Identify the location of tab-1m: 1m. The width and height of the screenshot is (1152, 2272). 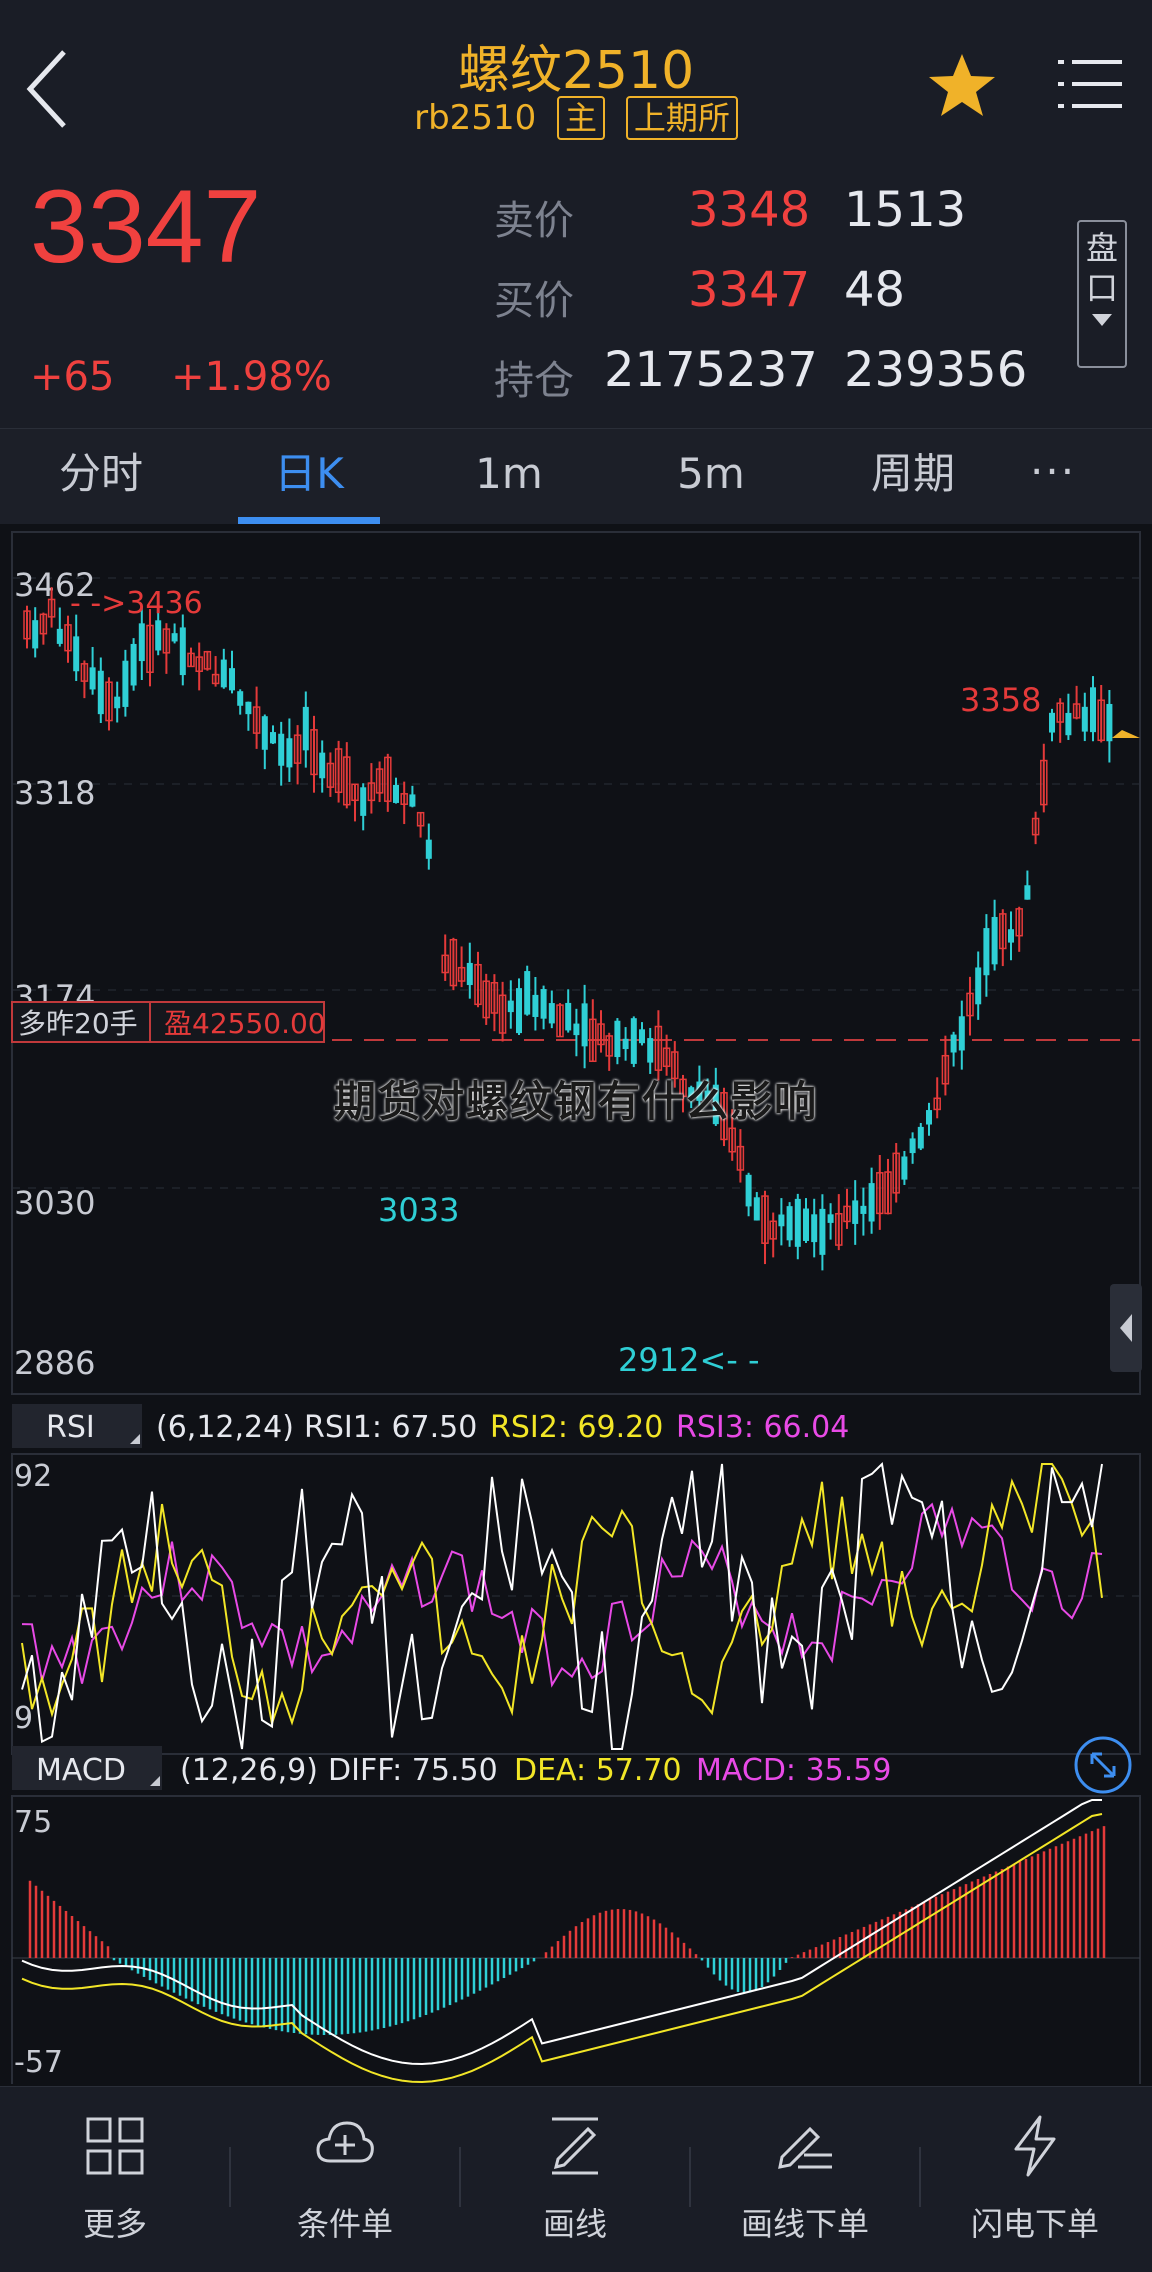
(509, 473).